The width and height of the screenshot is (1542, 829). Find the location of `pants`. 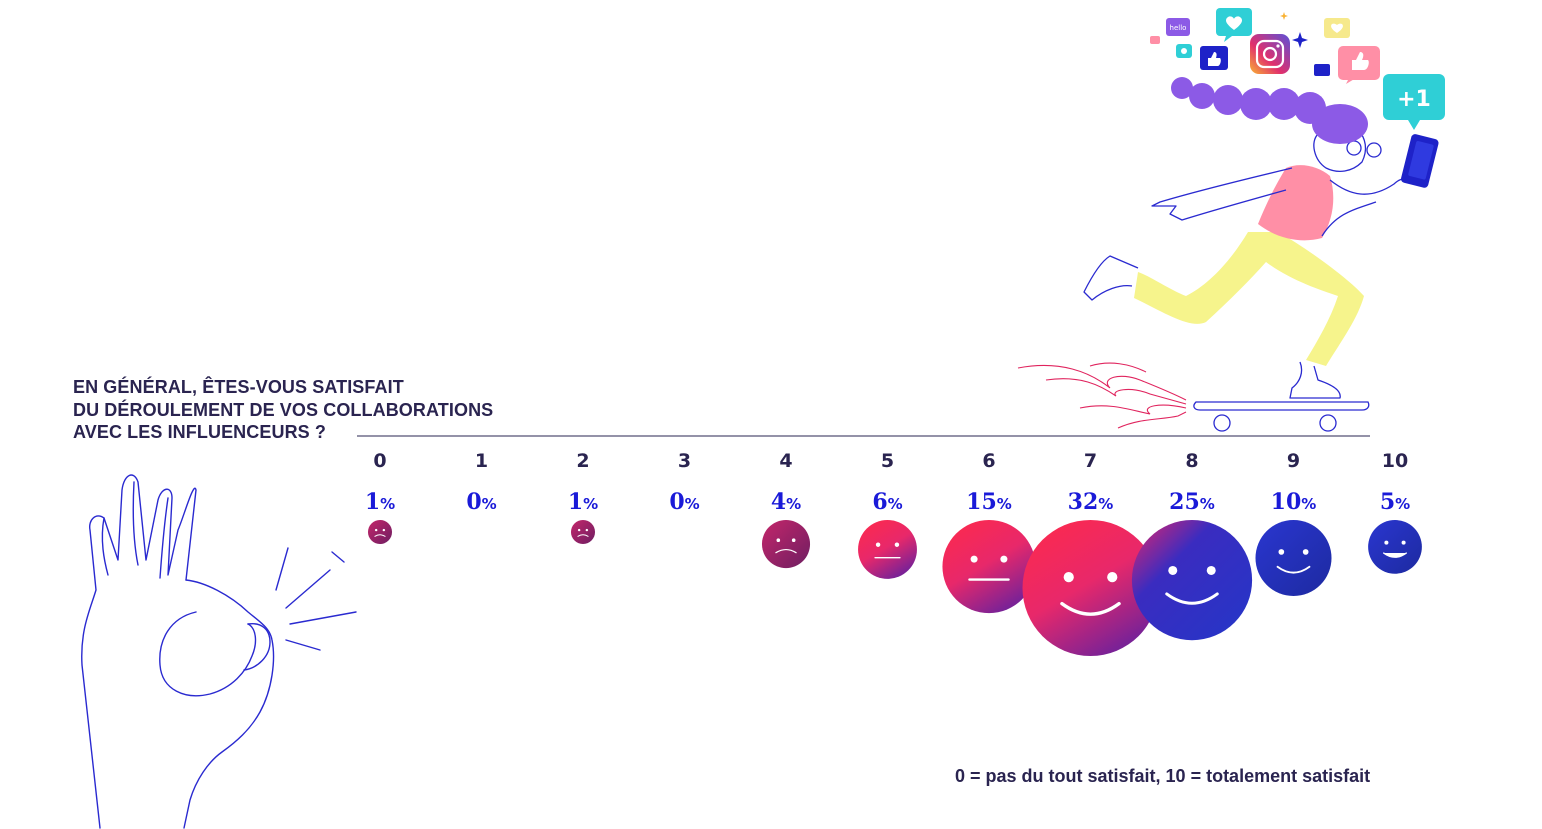

pants is located at coordinates (1249, 299).